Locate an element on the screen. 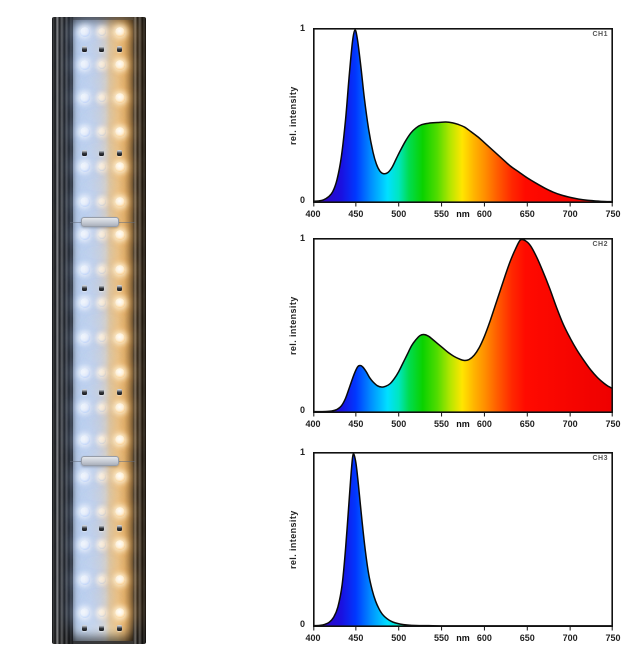 Image resolution: width=639 pixels, height=661 pixels. channel-label: CH3 is located at coordinates (600, 458).